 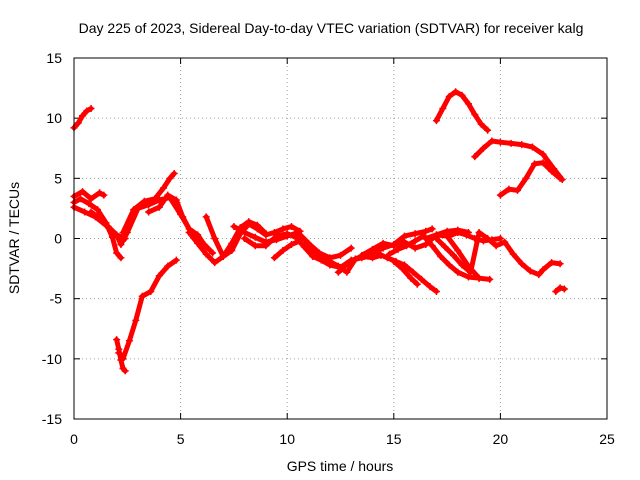 I want to click on x-tick-label: 5, so click(x=181, y=439).